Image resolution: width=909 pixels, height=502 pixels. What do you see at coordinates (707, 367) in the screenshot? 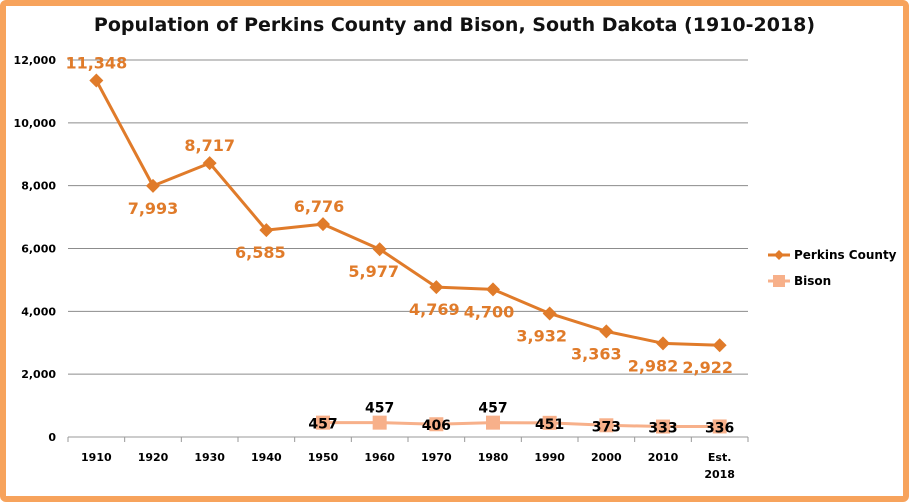
I see `perkins-county-data-label: 2,922` at bounding box center [707, 367].